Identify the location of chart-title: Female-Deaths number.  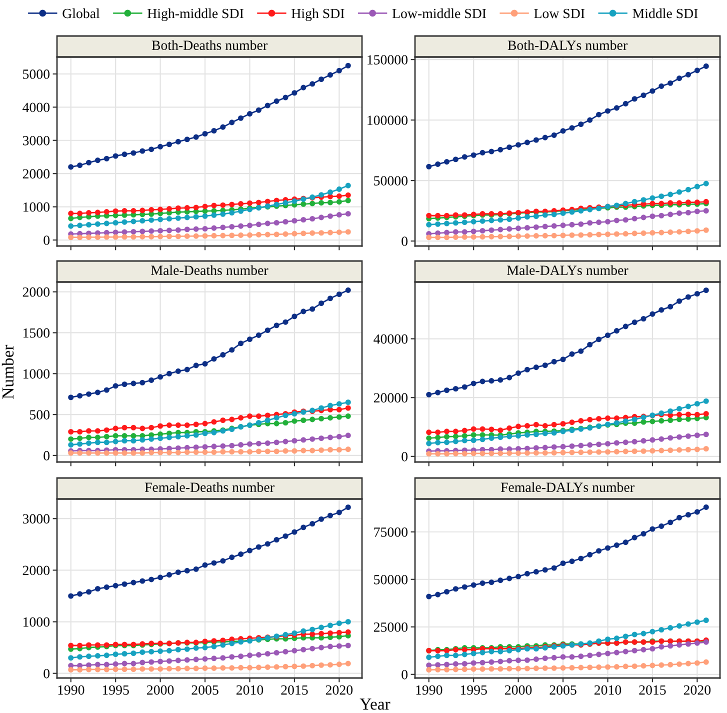
(209, 487).